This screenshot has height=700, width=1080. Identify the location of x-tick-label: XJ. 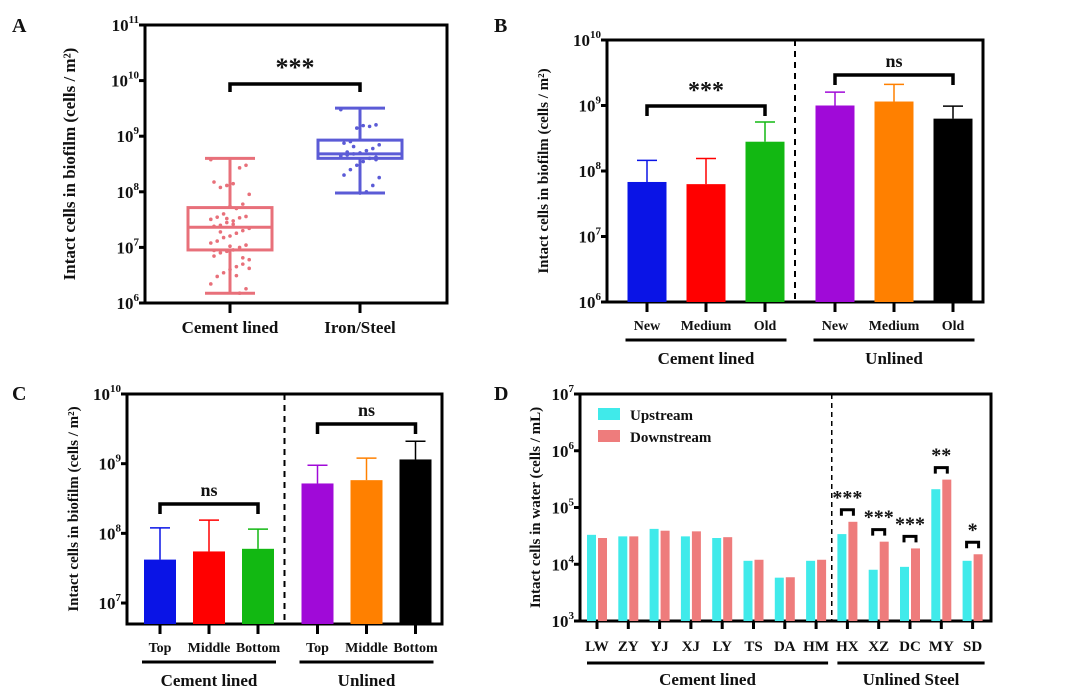
(691, 647).